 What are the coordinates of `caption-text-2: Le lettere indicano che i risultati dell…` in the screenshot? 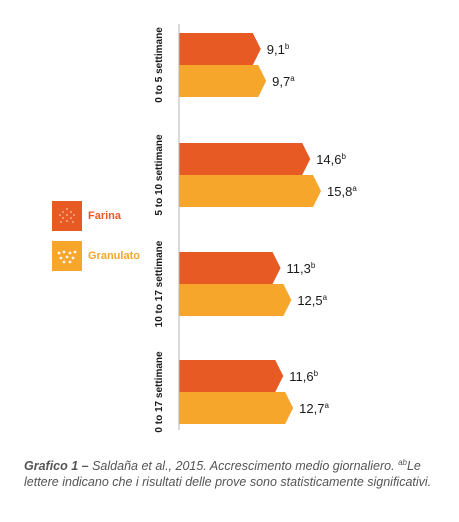 It's located at (228, 474).